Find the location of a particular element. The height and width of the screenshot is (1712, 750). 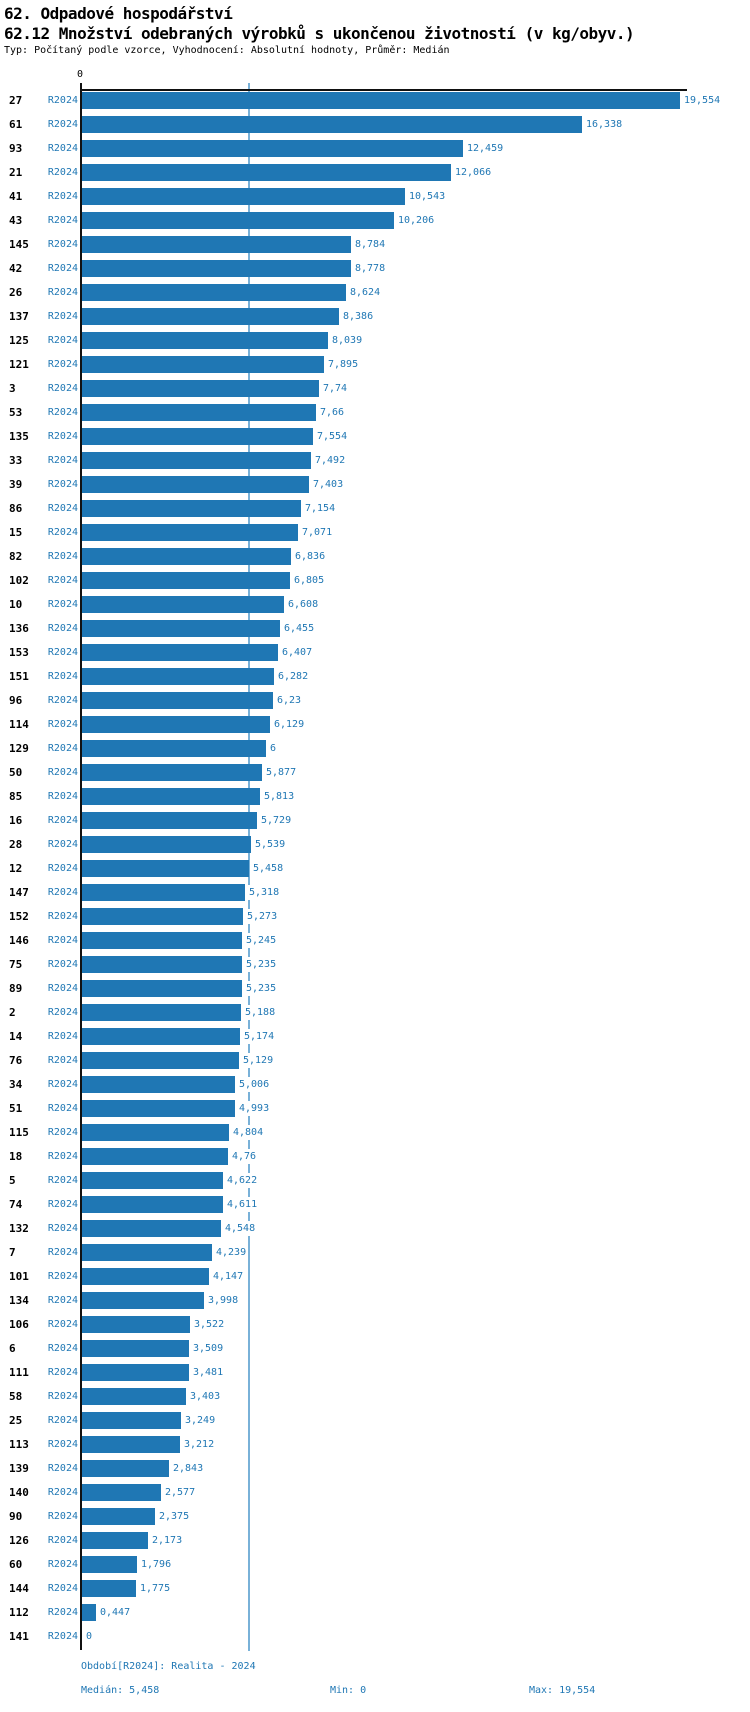

bar-row: 27 R2024 19,554 is located at coordinates (375, 100).